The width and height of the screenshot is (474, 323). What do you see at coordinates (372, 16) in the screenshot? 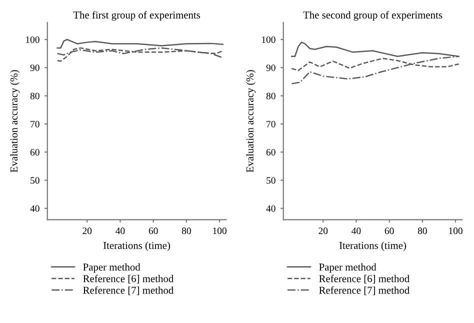
I see `chart-title: The second group of experiments` at bounding box center [372, 16].